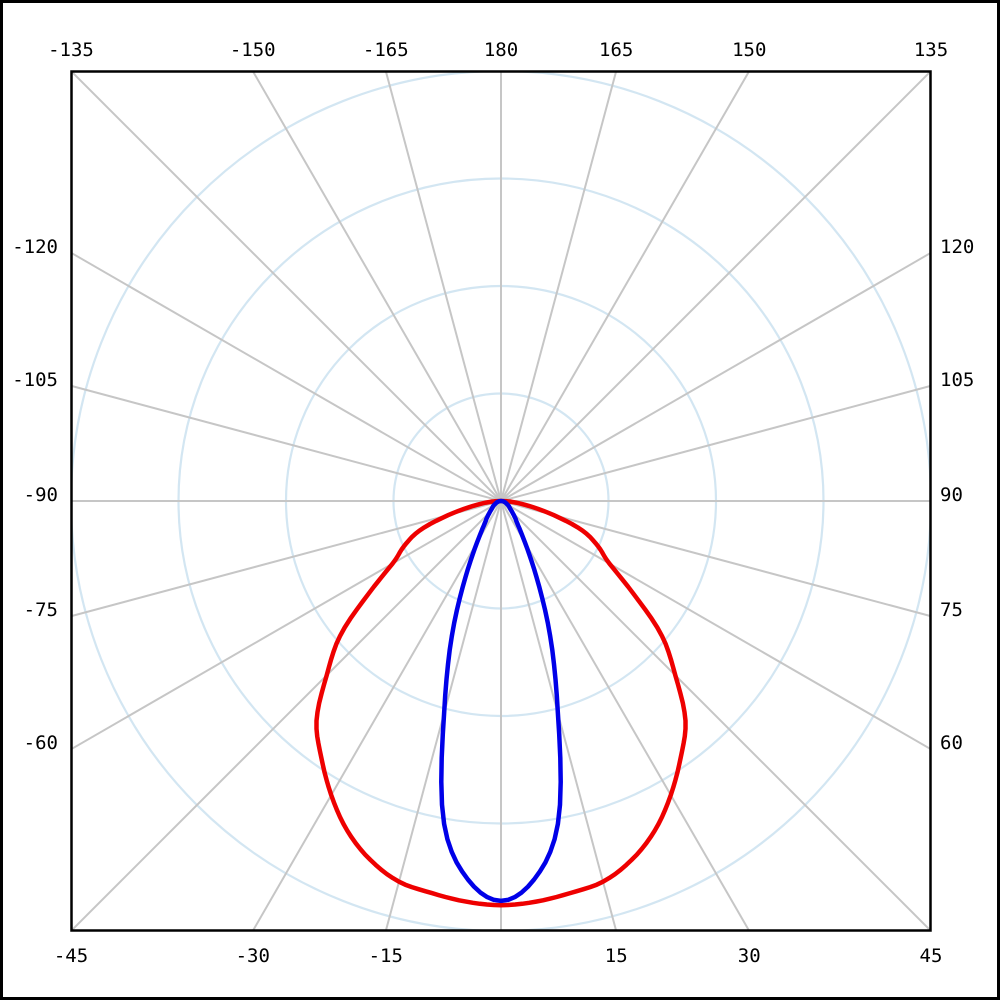 The width and height of the screenshot is (1000, 1000). What do you see at coordinates (35, 379) in the screenshot?
I see `angle-label: -105` at bounding box center [35, 379].